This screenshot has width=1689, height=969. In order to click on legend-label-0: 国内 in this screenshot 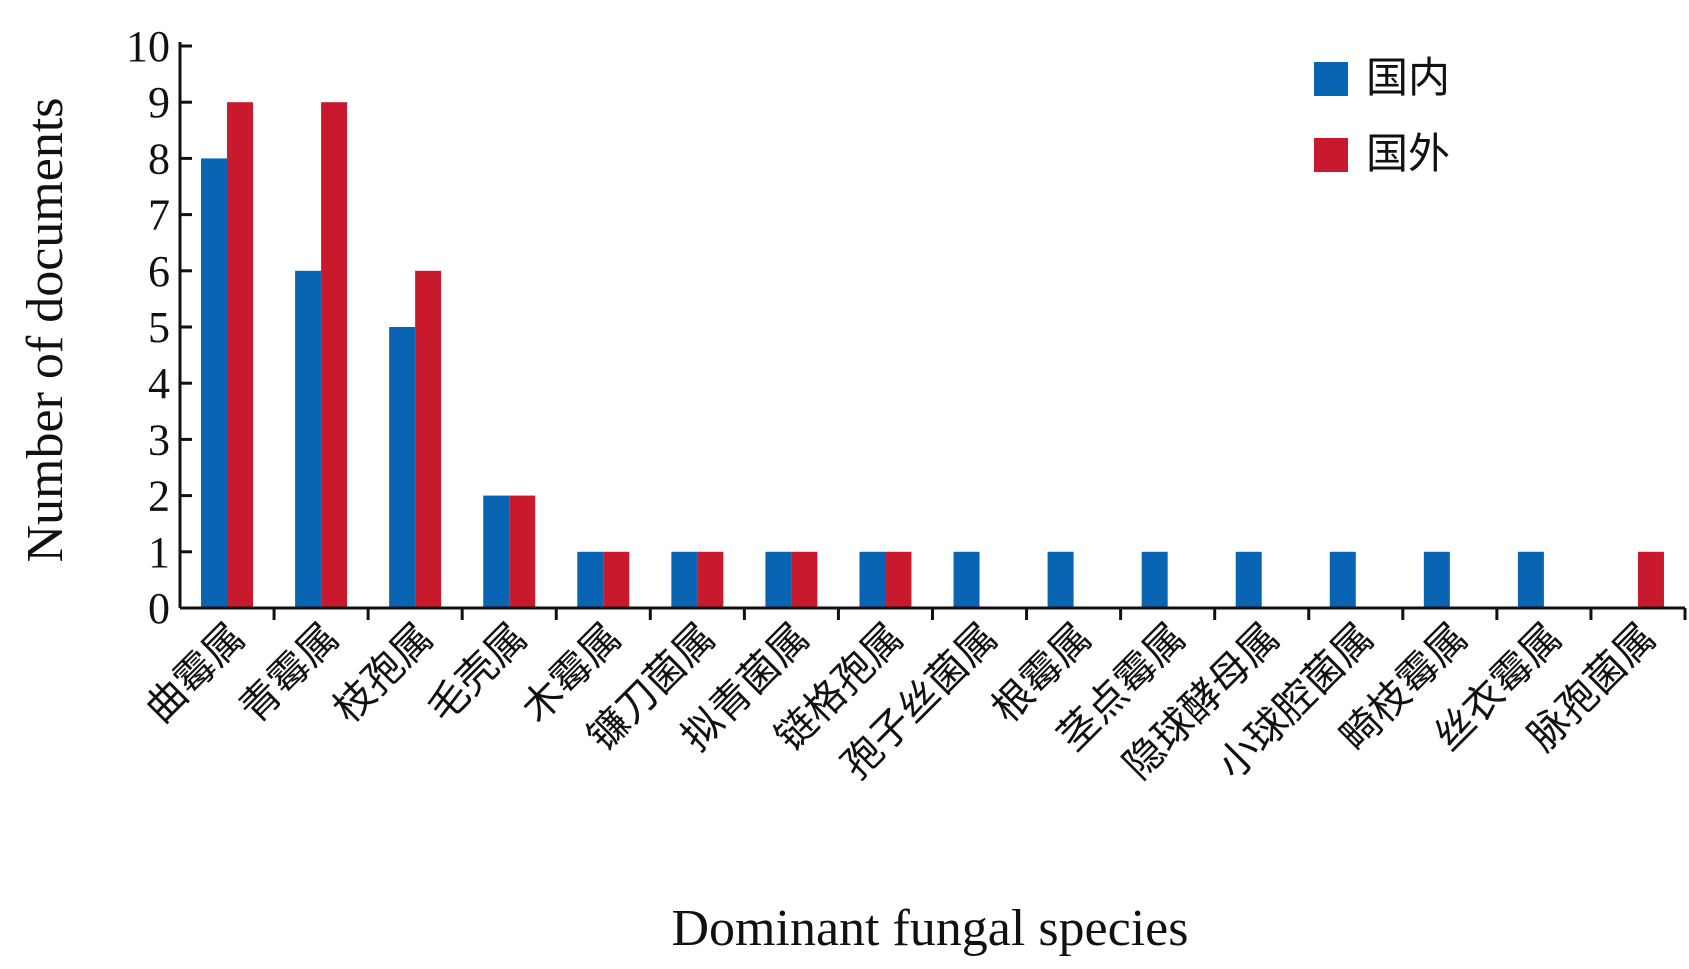, I will do `click(1408, 79)`.